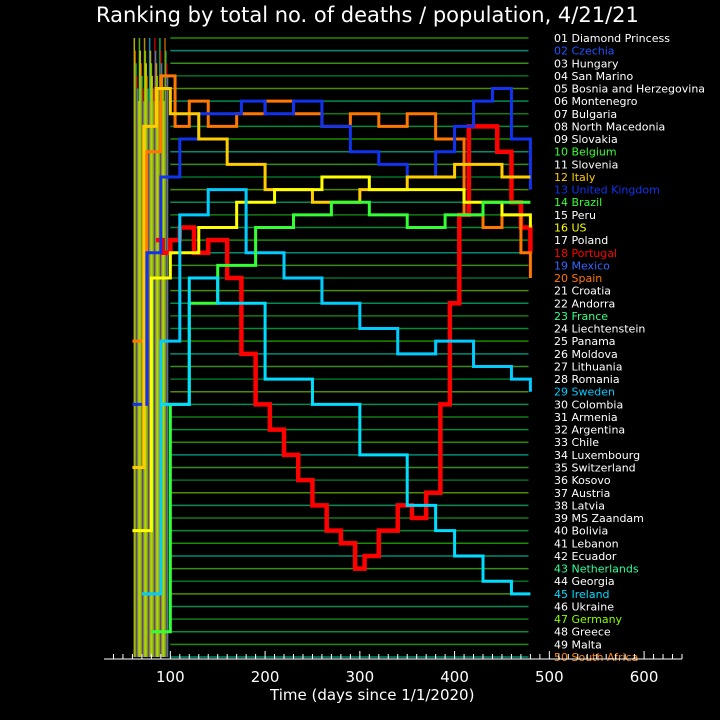  Describe the element at coordinates (585, 341) in the screenshot. I see `rank-label-25: 25 Panama` at that location.